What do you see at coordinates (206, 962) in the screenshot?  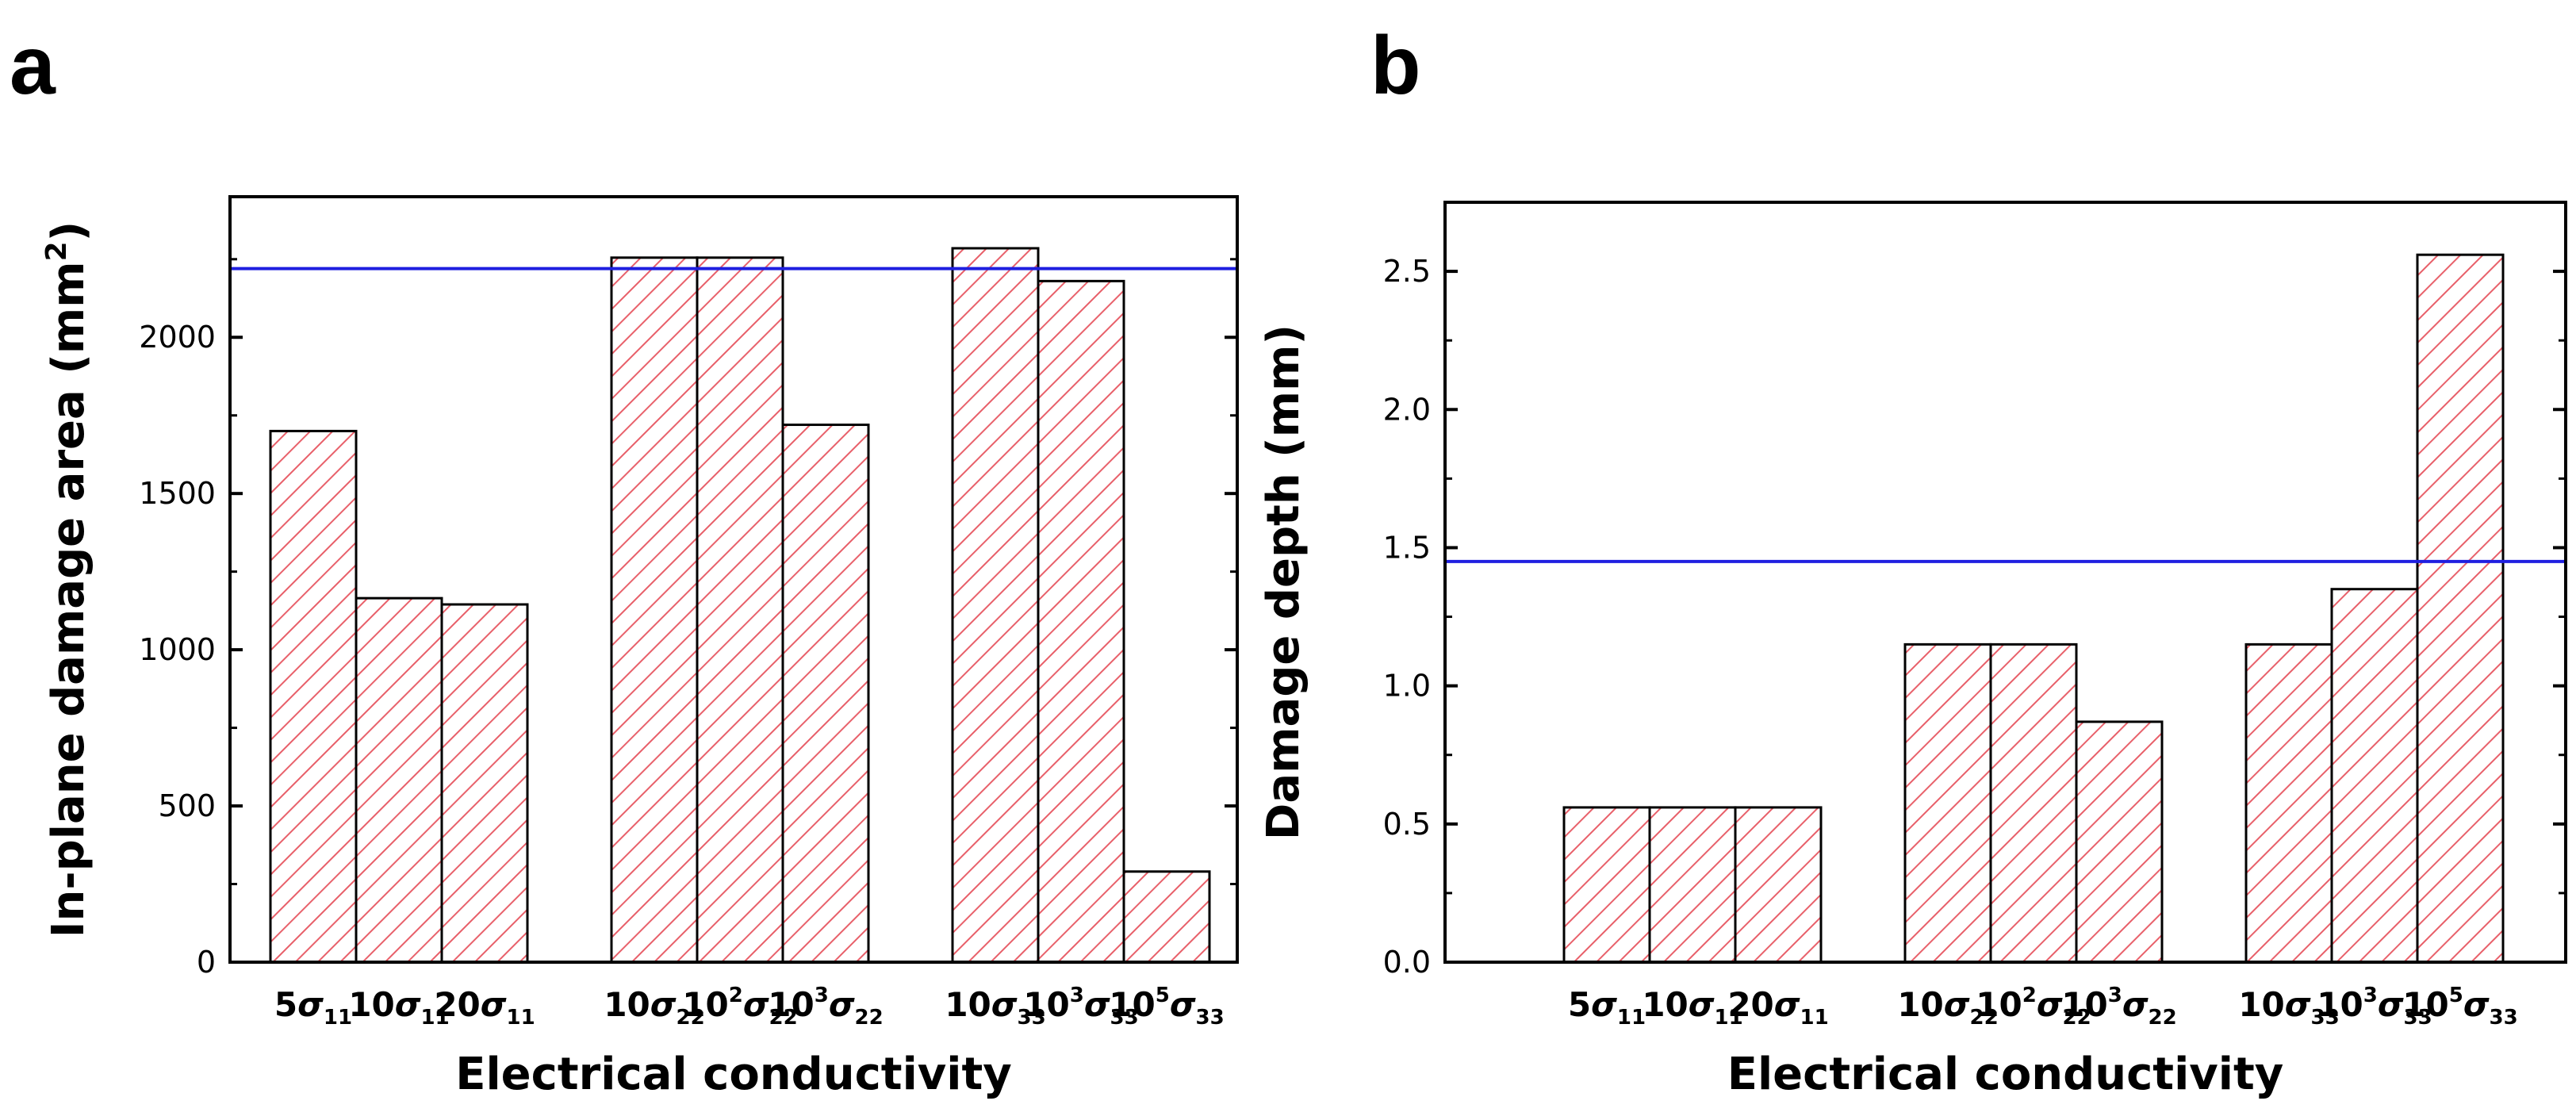 I see `y-tick-label: 0` at bounding box center [206, 962].